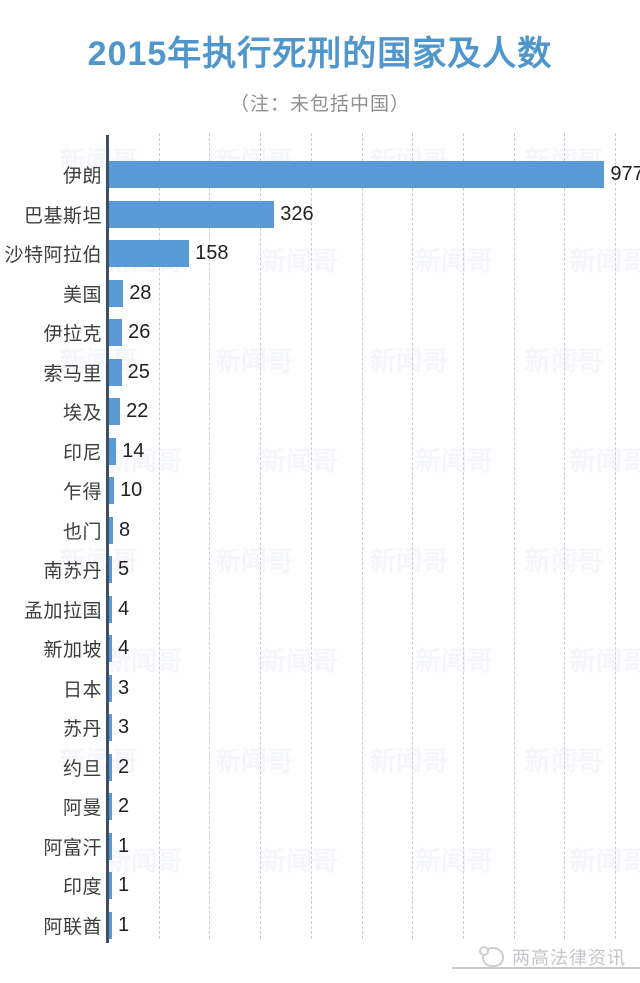 The height and width of the screenshot is (983, 640). What do you see at coordinates (82, 690) in the screenshot?
I see `category-label: 日本` at bounding box center [82, 690].